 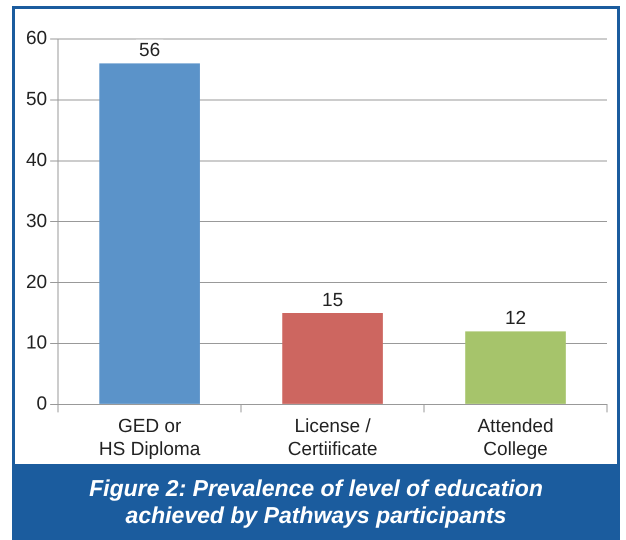 I want to click on y-tick-label: 40, so click(x=37, y=161).